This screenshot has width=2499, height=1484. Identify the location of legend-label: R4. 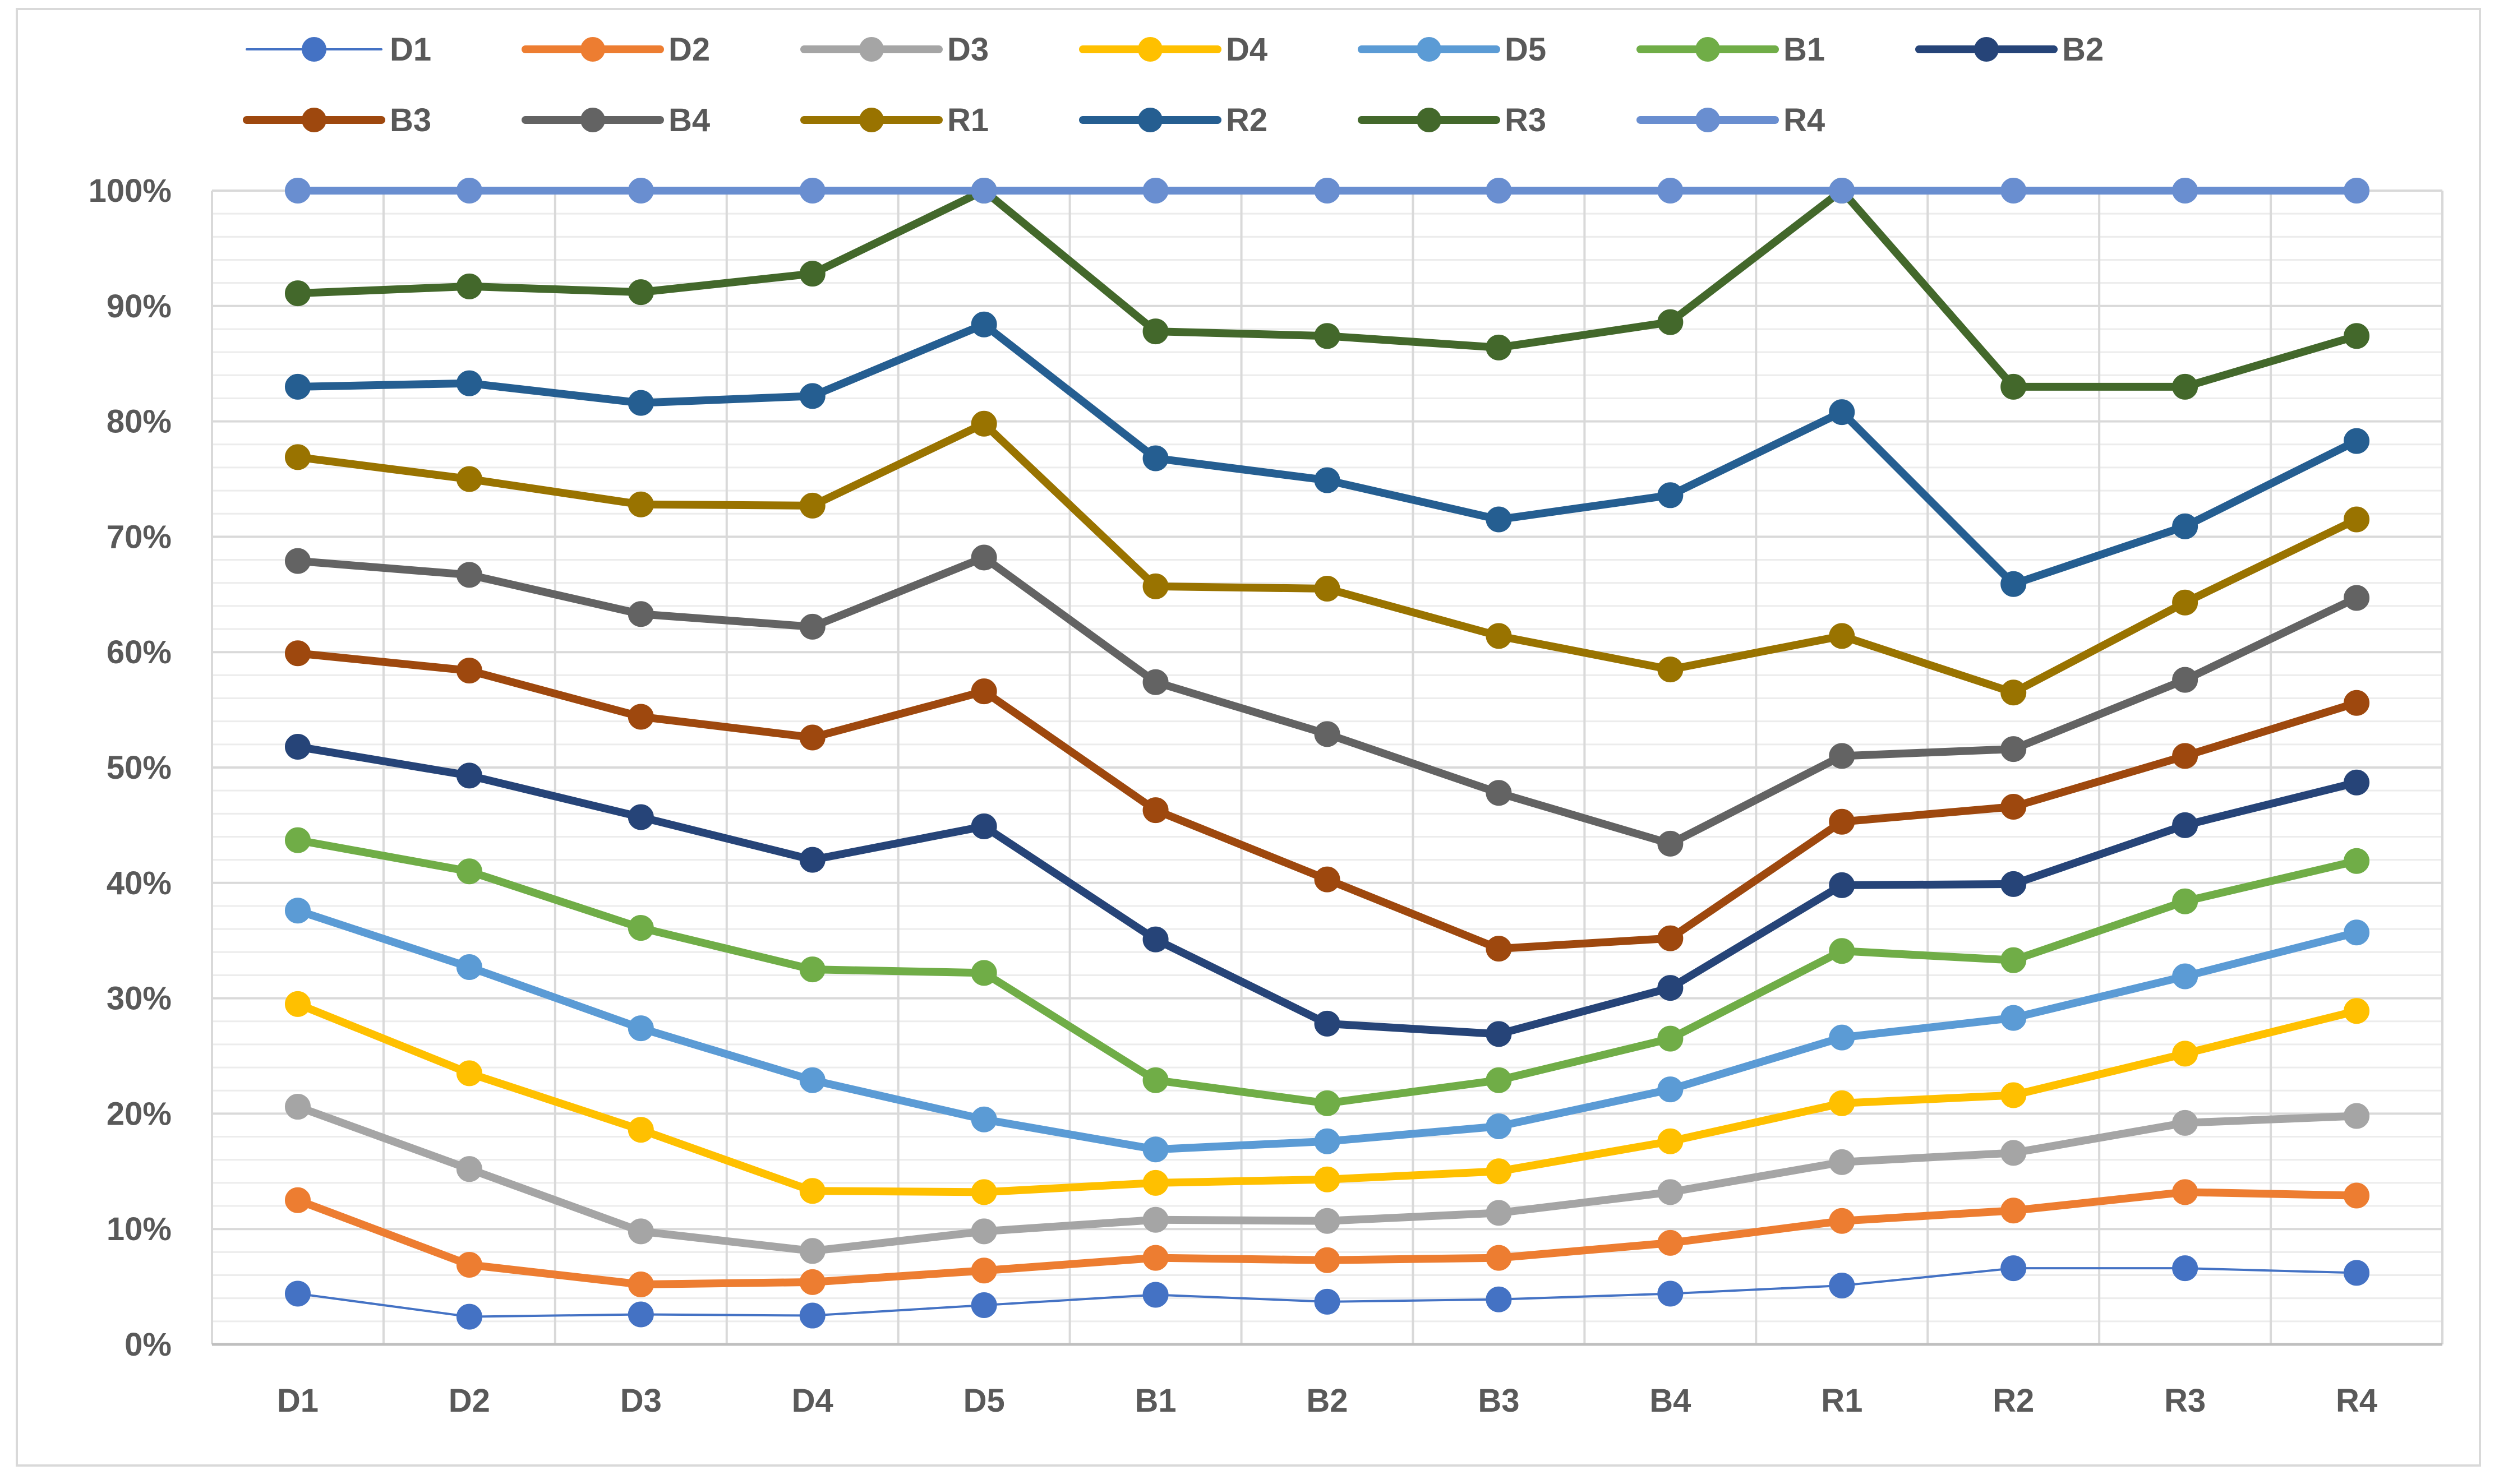
(1804, 120).